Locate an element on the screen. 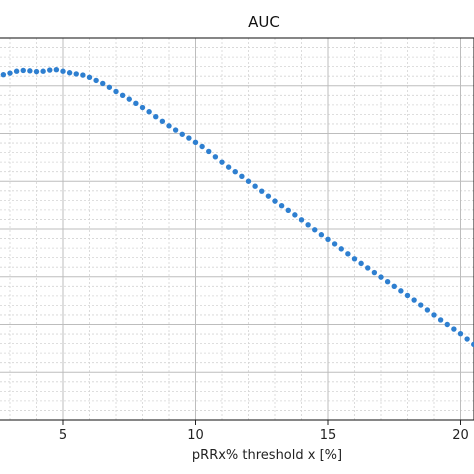  x-tick-label: 10 is located at coordinates (195, 435).